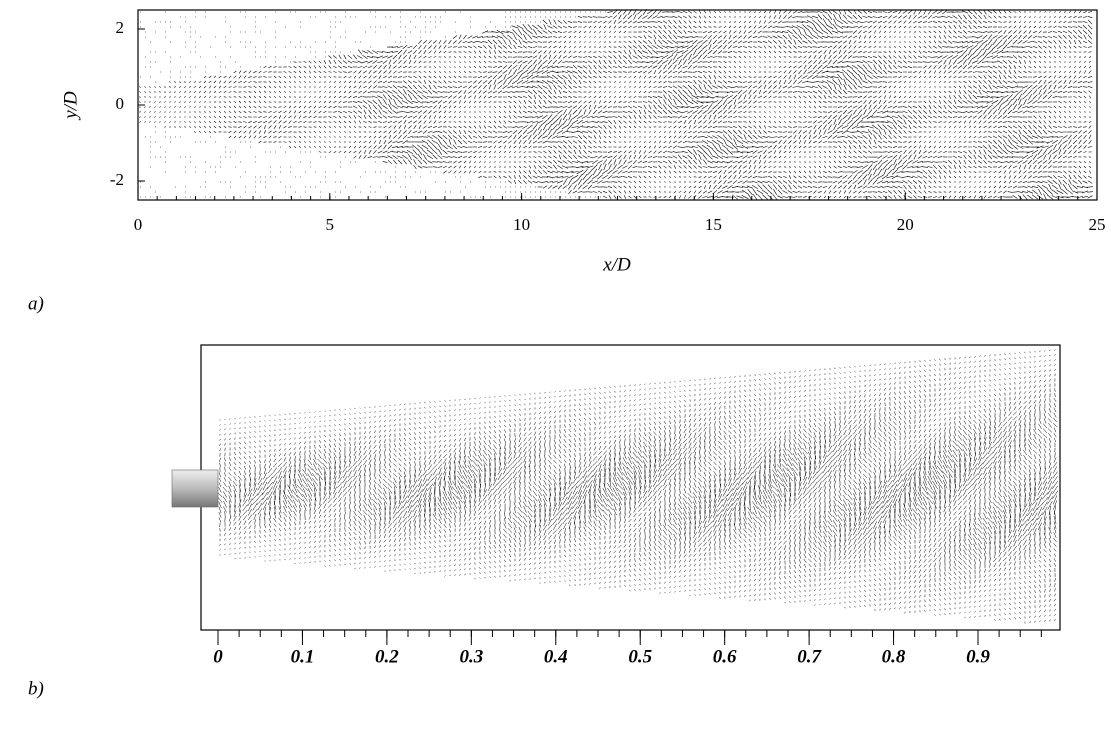 Image resolution: width=1111 pixels, height=745 pixels. Describe the element at coordinates (330, 224) in the screenshot. I see `x-tick-label: 5` at that location.